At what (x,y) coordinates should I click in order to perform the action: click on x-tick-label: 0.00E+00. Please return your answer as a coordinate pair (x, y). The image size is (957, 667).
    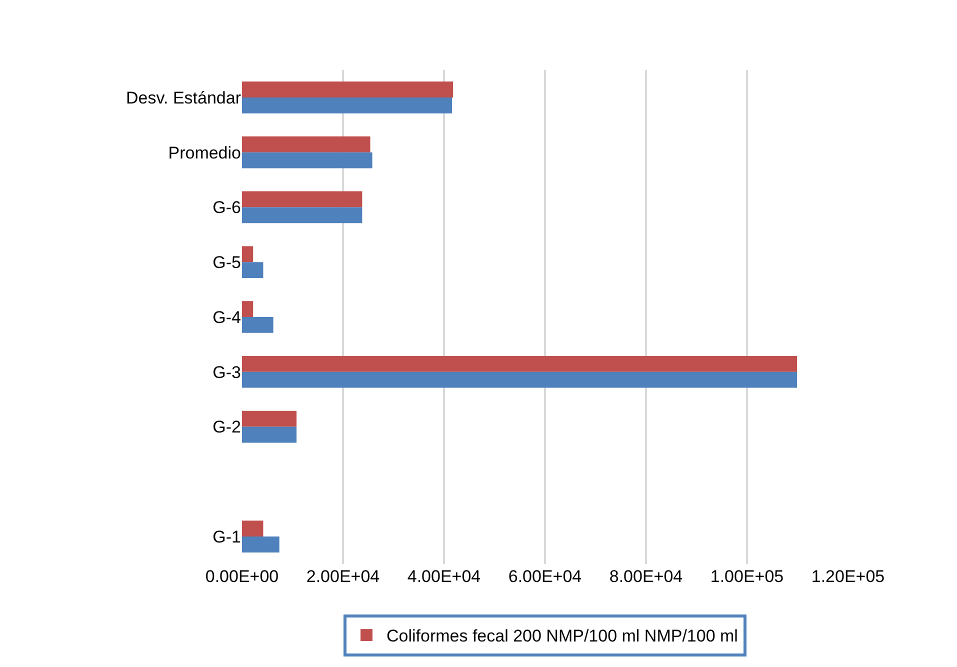
    Looking at the image, I should click on (242, 576).